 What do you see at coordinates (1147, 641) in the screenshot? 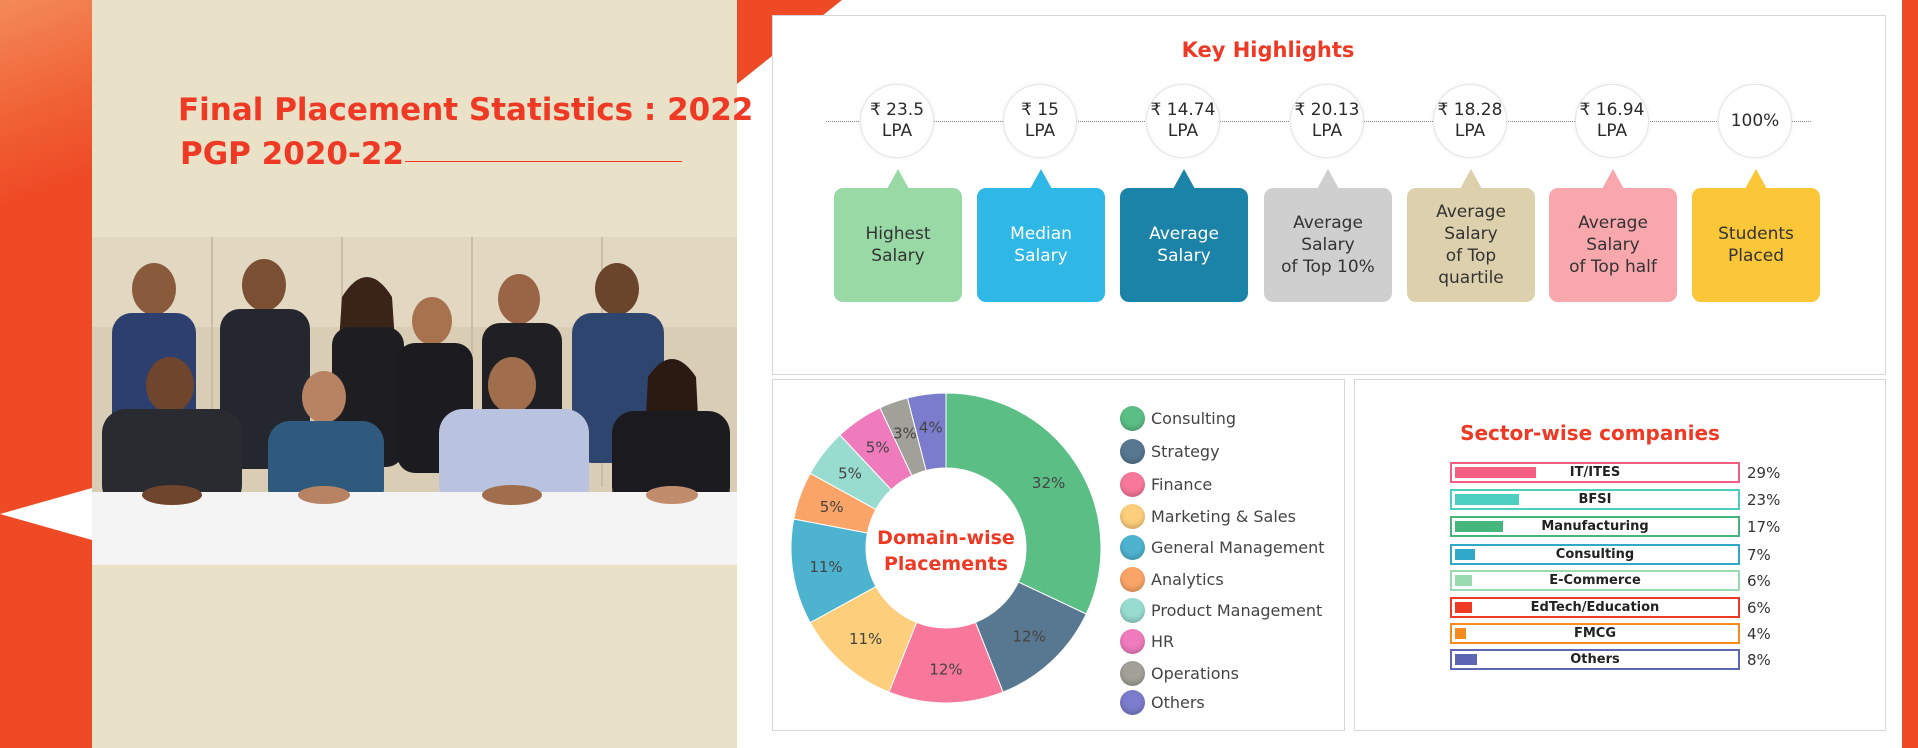
I see `legend-item: HR` at bounding box center [1147, 641].